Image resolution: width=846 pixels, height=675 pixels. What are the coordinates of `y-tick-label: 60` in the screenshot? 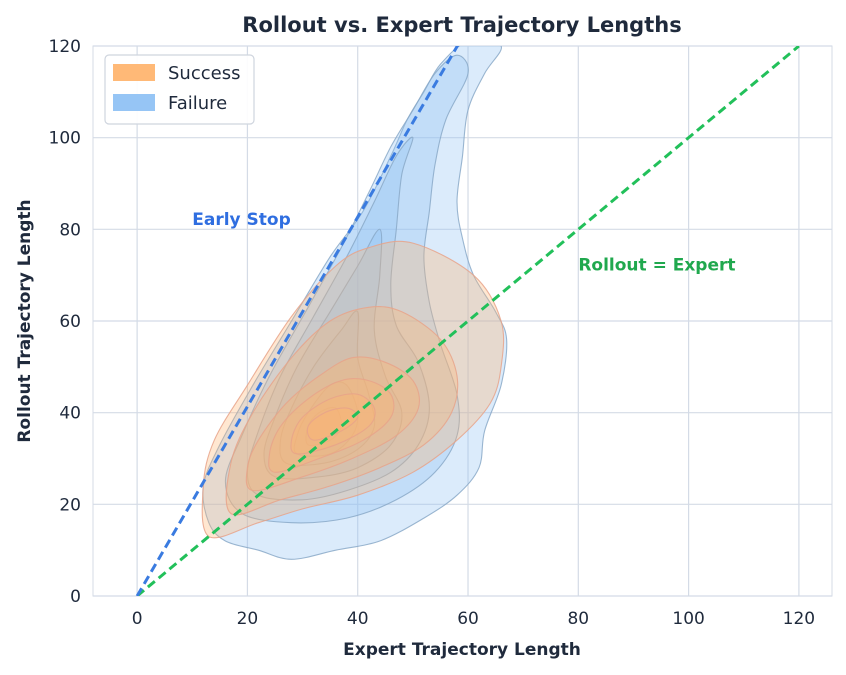 It's located at (70, 322).